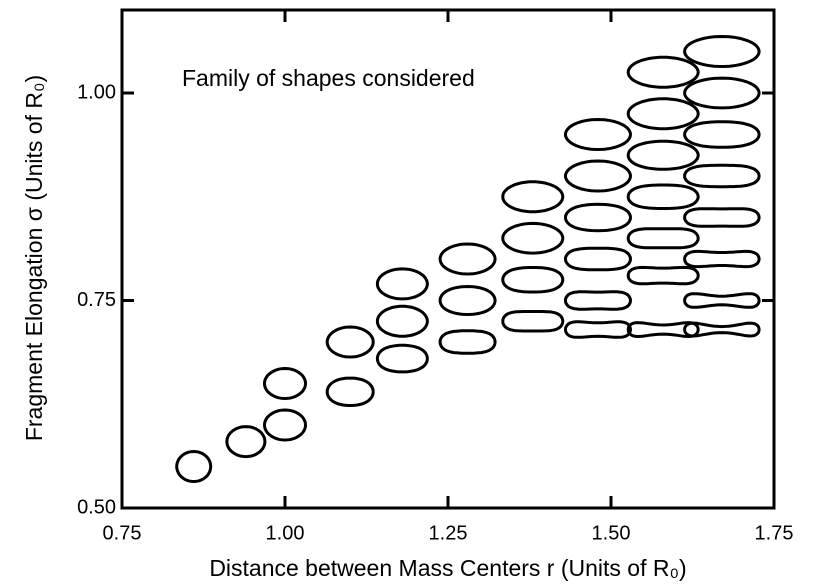  Describe the element at coordinates (96, 92) in the screenshot. I see `y-tick-label: 1.00` at that location.